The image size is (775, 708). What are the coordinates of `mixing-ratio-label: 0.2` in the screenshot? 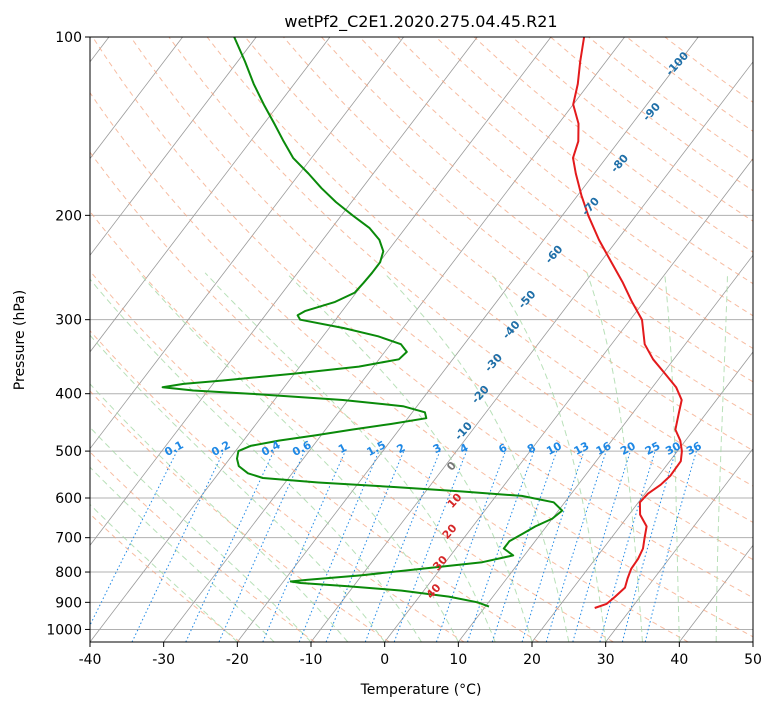 It's located at (220, 448).